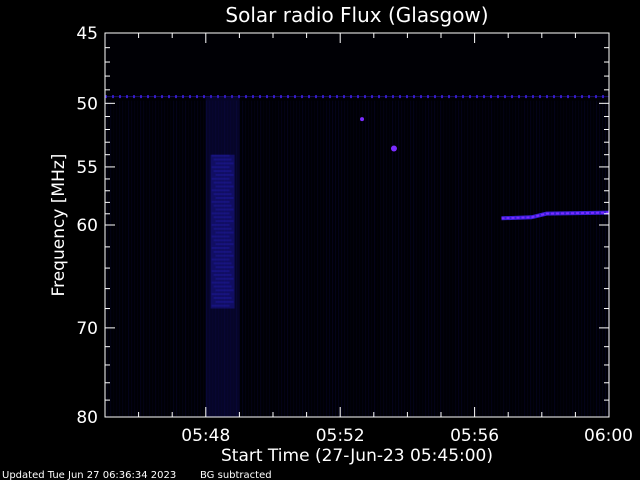 Image resolution: width=640 pixels, height=480 pixels. I want to click on emission-point, so click(393, 148).